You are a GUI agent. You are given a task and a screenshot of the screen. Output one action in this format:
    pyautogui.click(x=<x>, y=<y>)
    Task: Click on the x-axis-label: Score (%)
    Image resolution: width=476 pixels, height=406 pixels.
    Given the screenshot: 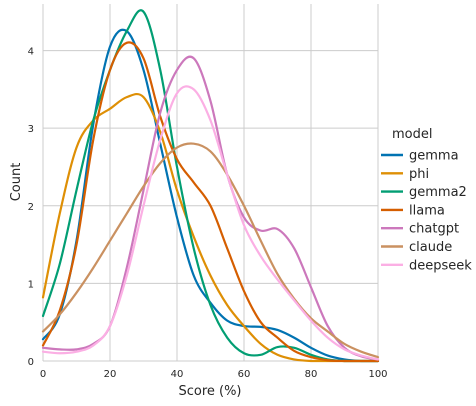 What is the action you would take?
    pyautogui.click(x=209, y=391)
    